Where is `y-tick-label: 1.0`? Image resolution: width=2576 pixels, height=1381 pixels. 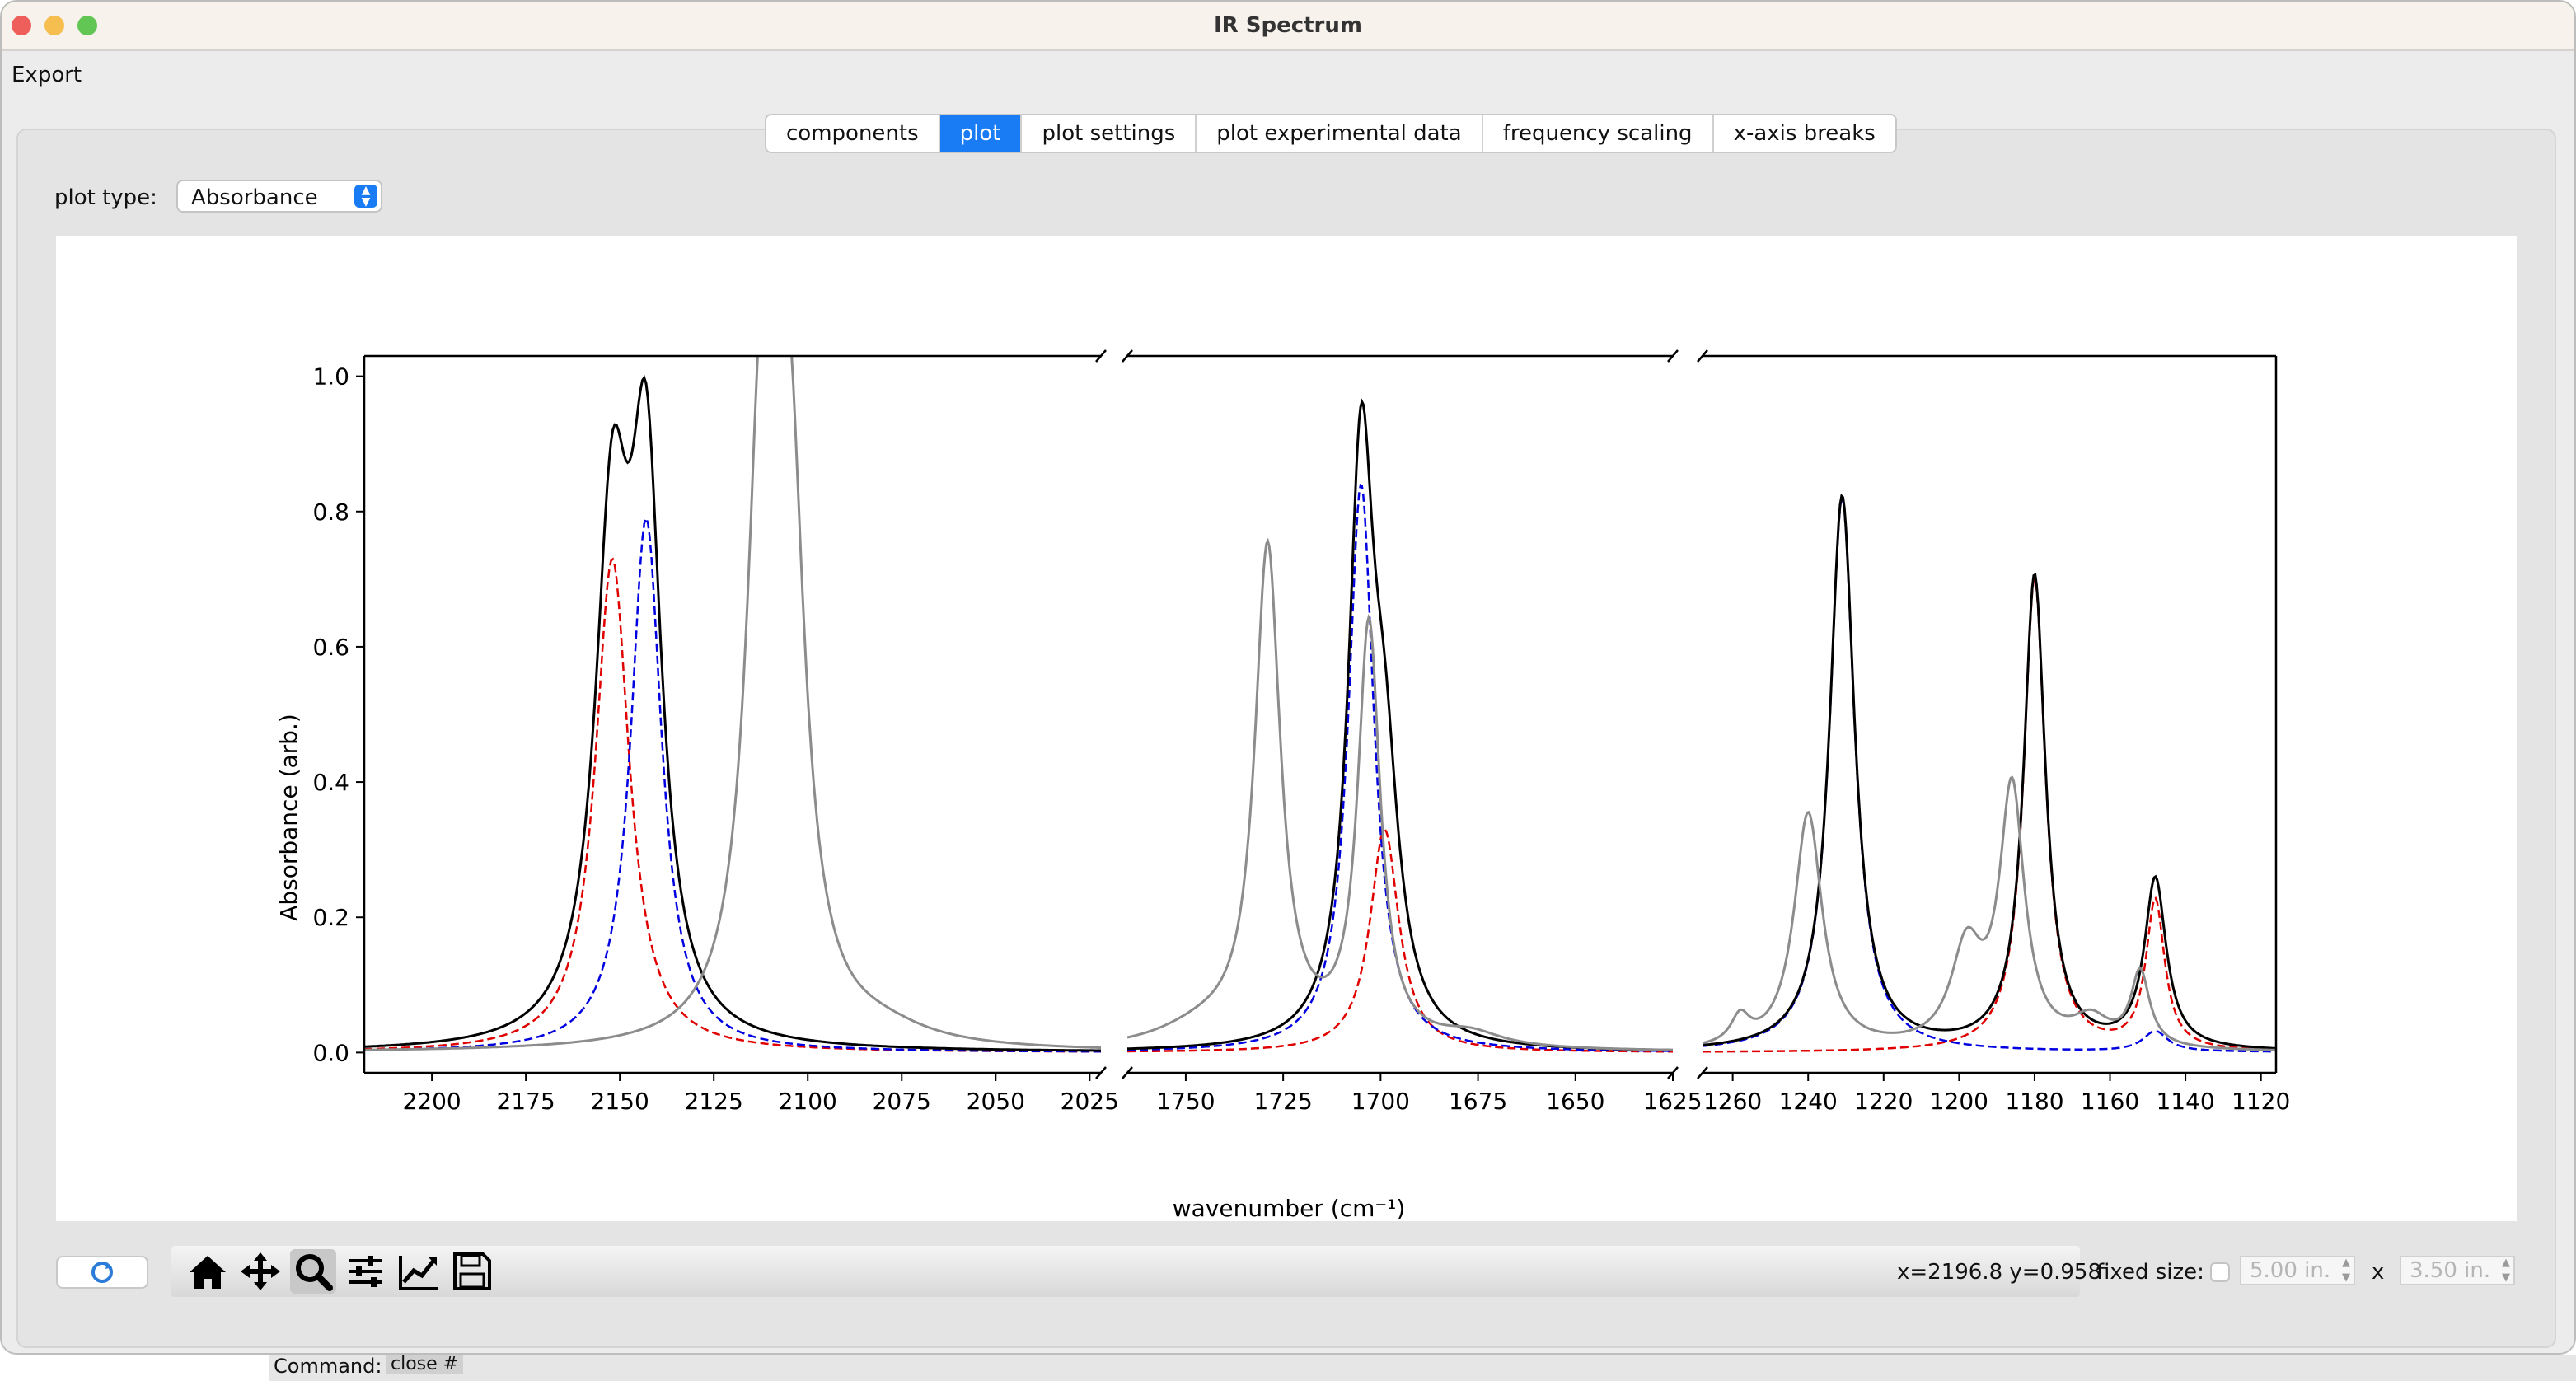
y-tick-label: 1.0 is located at coordinates (330, 377).